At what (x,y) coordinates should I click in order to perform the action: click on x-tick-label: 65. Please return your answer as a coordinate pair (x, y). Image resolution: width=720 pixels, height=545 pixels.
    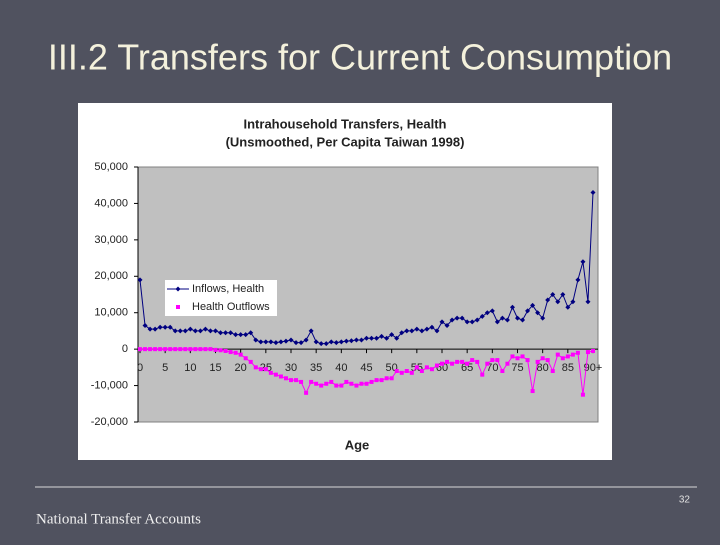
    Looking at the image, I should click on (467, 368).